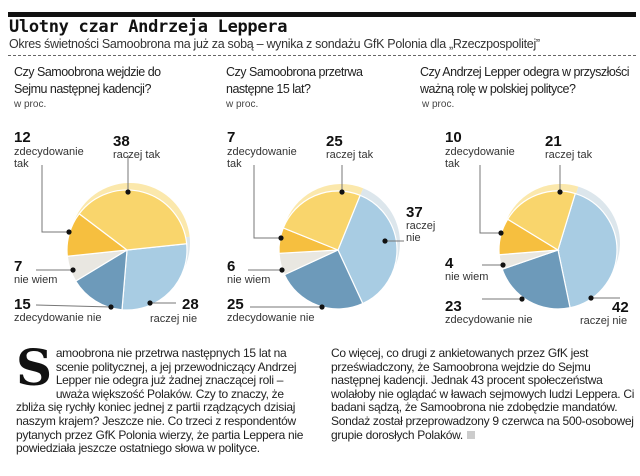 The image size is (640, 476). Describe the element at coordinates (22, 304) in the screenshot. I see `value-label: 15` at that location.